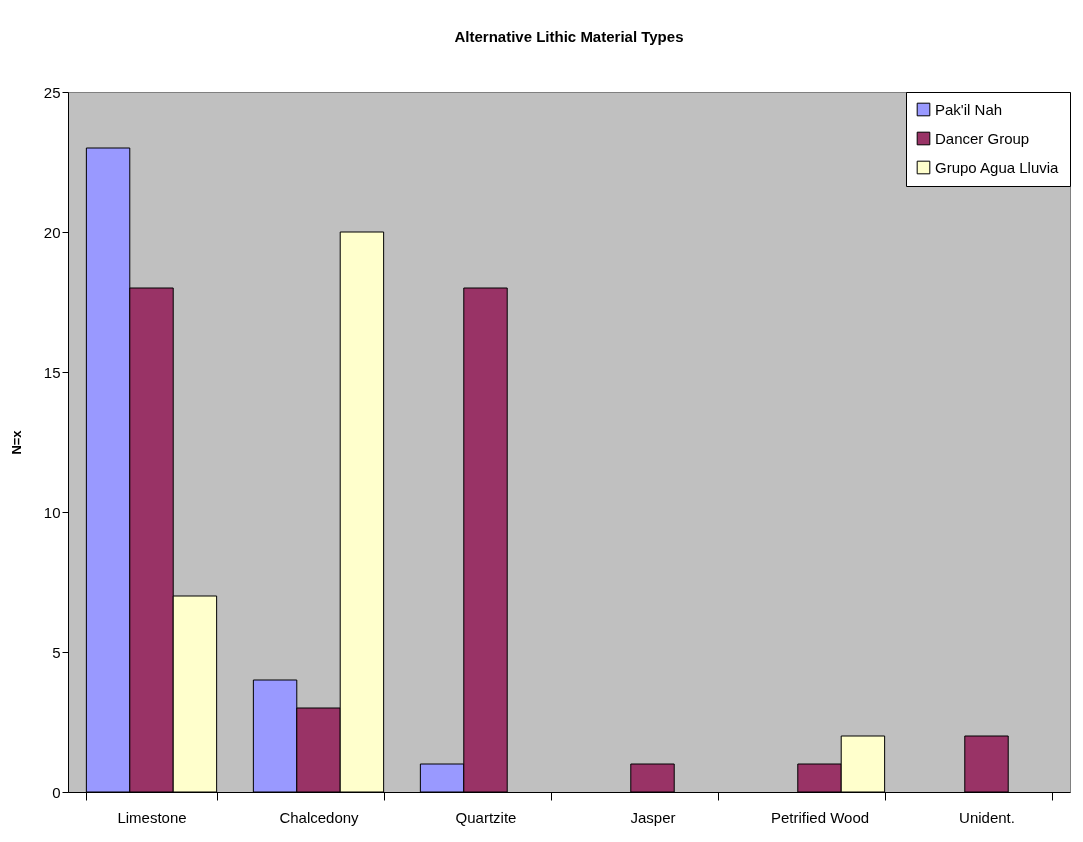 The image size is (1083, 842). What do you see at coordinates (982, 138) in the screenshot?
I see `legend-label: Dancer Group` at bounding box center [982, 138].